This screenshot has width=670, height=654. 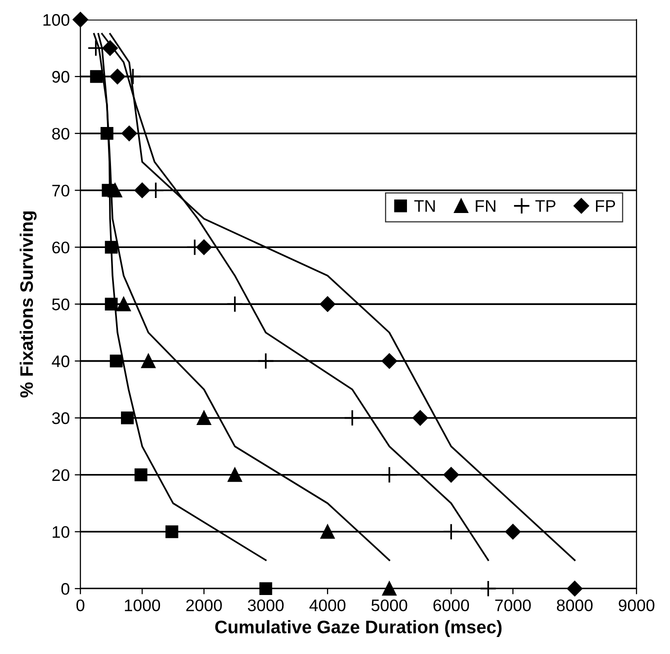 What do you see at coordinates (61, 248) in the screenshot?
I see `y-tick-label: 60` at bounding box center [61, 248].